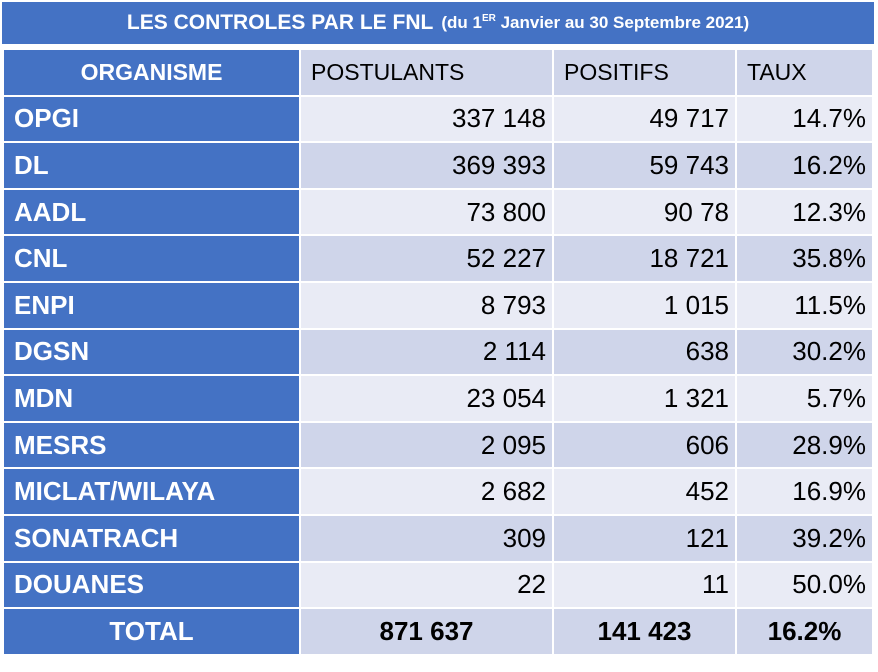  What do you see at coordinates (426, 352) in the screenshot?
I see `postulants-cell: 2 114` at bounding box center [426, 352].